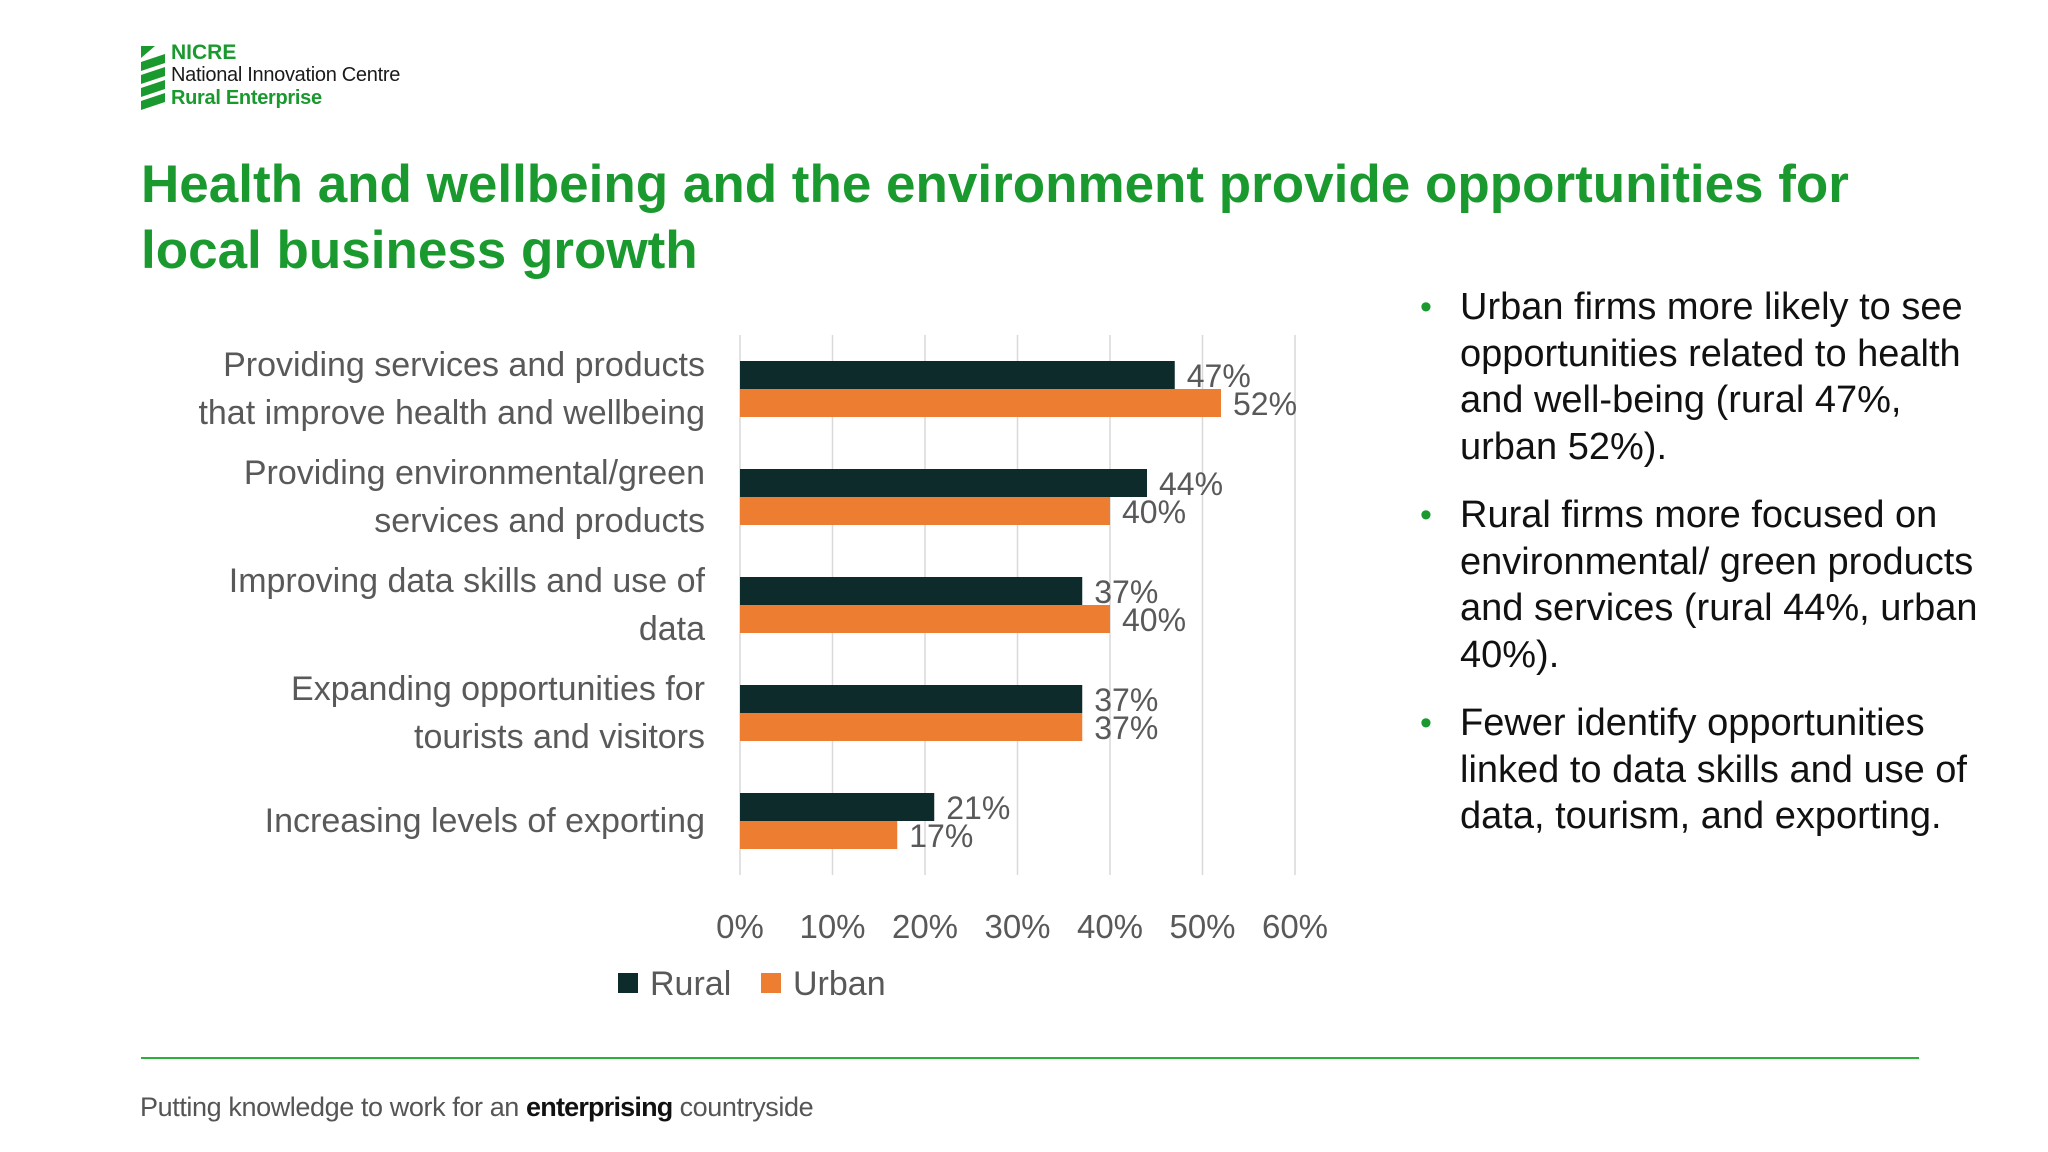 This screenshot has width=2048, height=1152. Describe the element at coordinates (559, 737) in the screenshot. I see `category-label: tourists and visitors` at that location.